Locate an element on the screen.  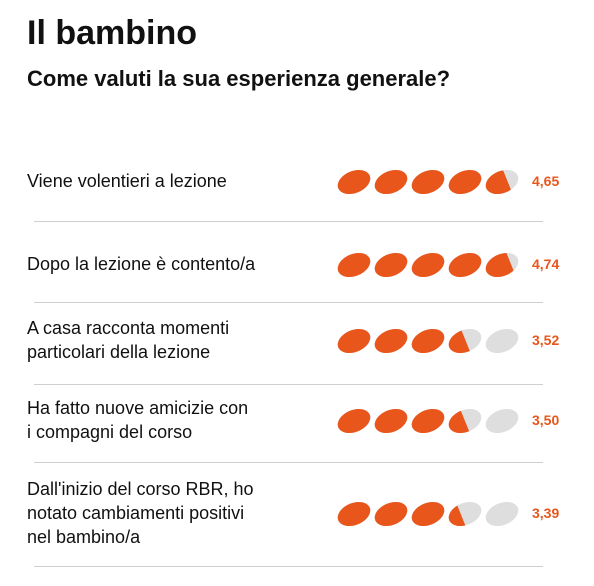
rating-value: 4,74 is located at coordinates (546, 264).